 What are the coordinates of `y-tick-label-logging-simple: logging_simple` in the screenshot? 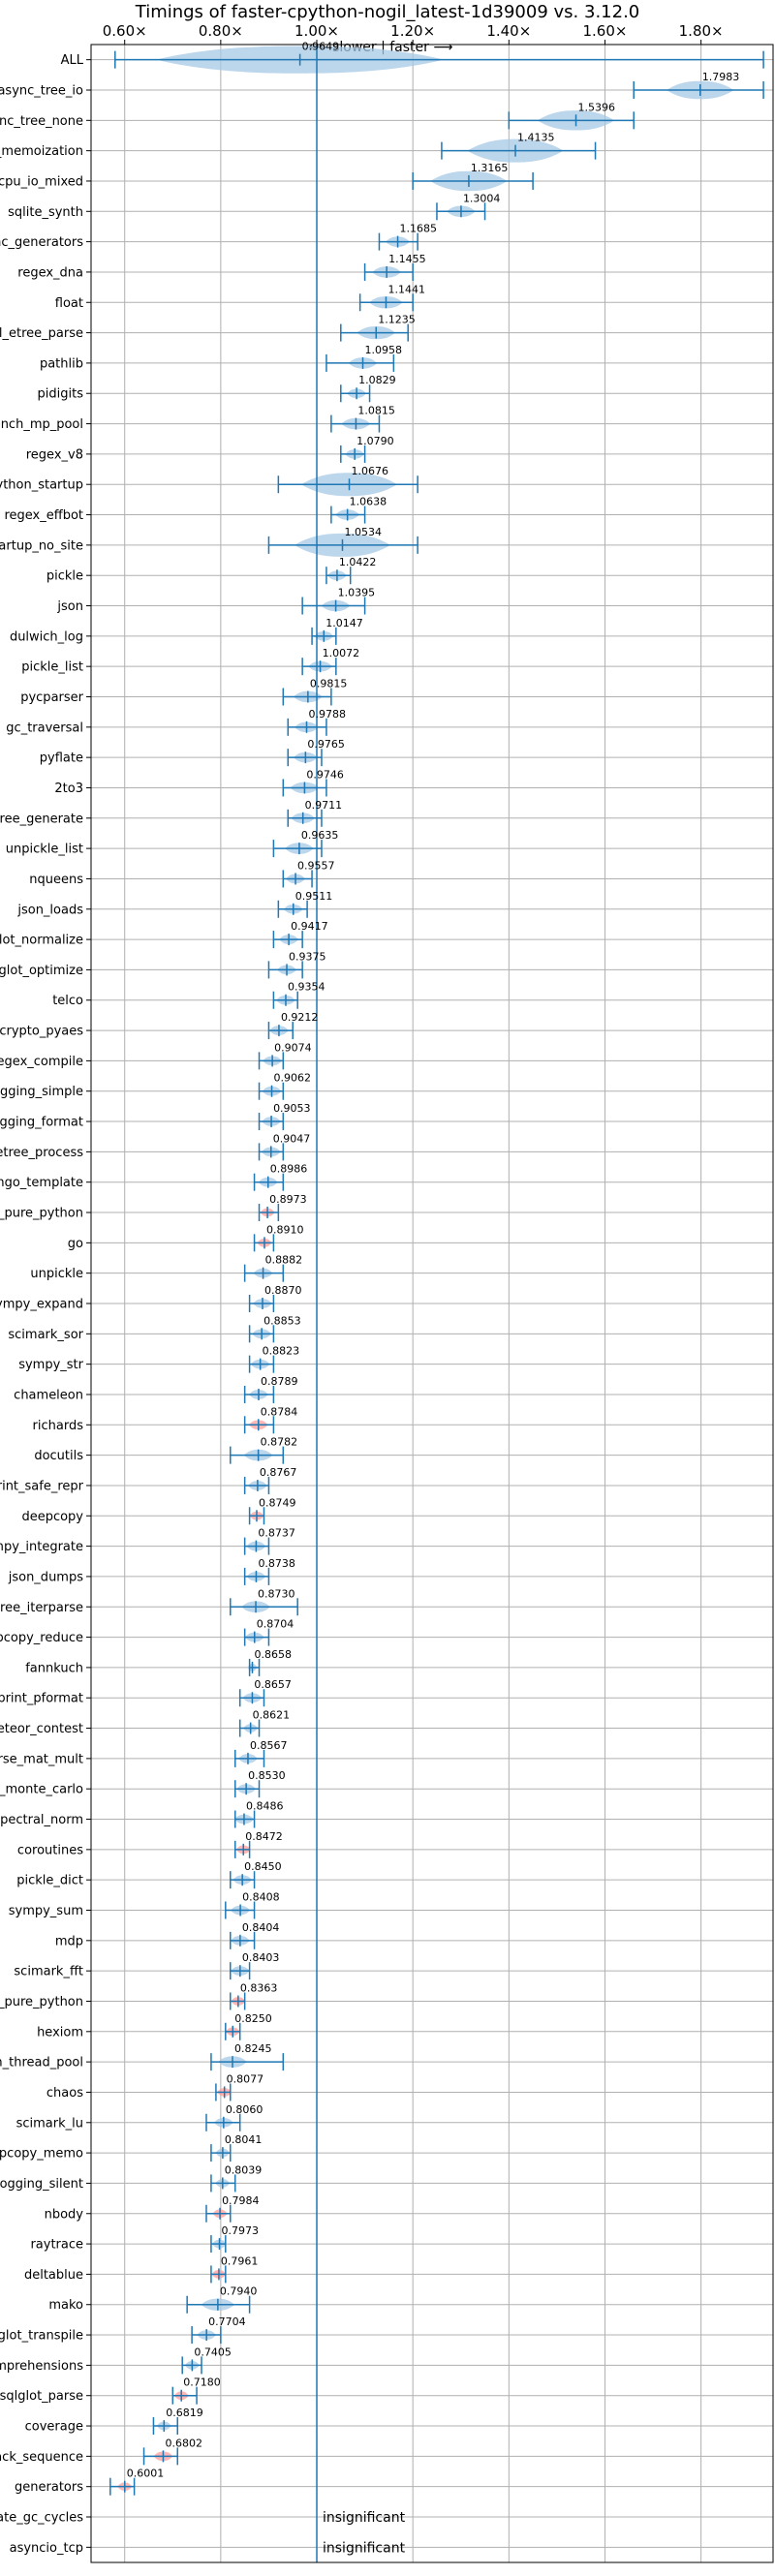 It's located at (41, 1092).